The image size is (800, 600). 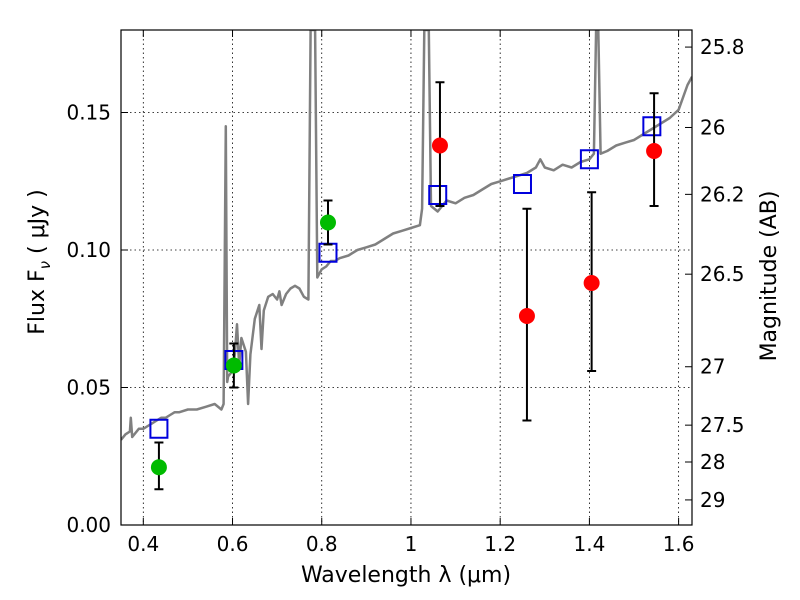 I want to click on x-tick-label: 0.6, so click(x=233, y=544).